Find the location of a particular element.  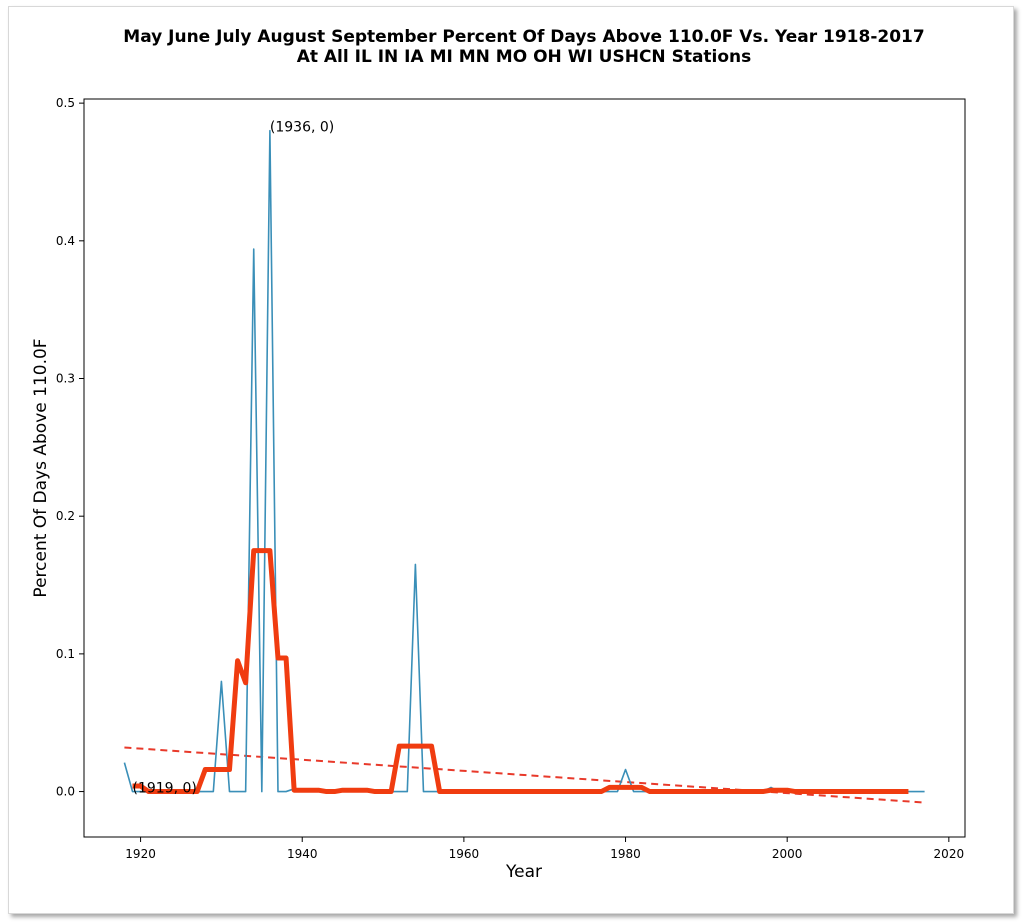

y-tick-label: 0.4 is located at coordinates (65, 241).